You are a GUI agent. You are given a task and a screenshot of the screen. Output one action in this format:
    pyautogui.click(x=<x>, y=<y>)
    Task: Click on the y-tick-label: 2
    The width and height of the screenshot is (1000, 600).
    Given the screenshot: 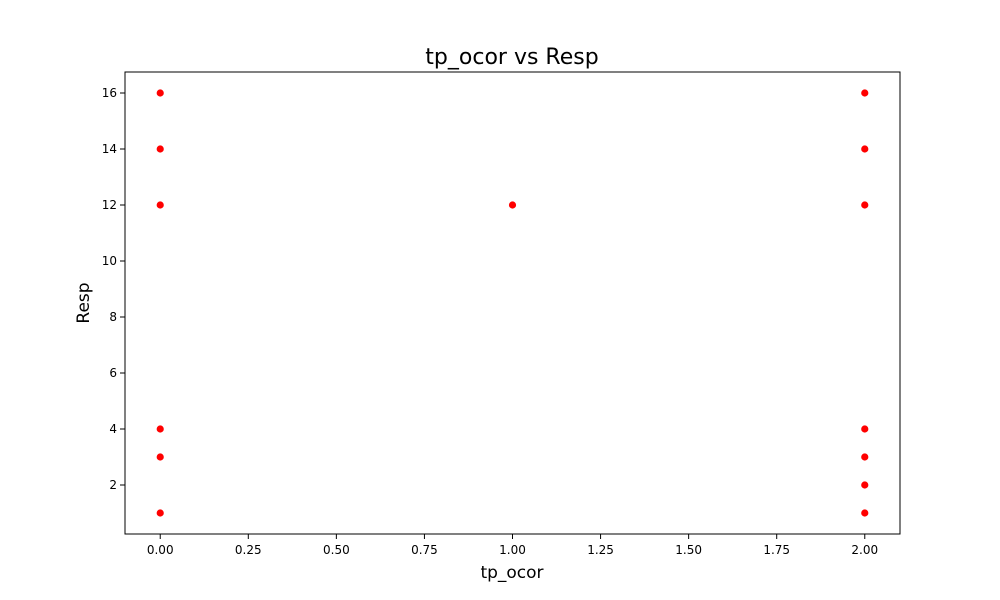 What is the action you would take?
    pyautogui.click(x=113, y=485)
    